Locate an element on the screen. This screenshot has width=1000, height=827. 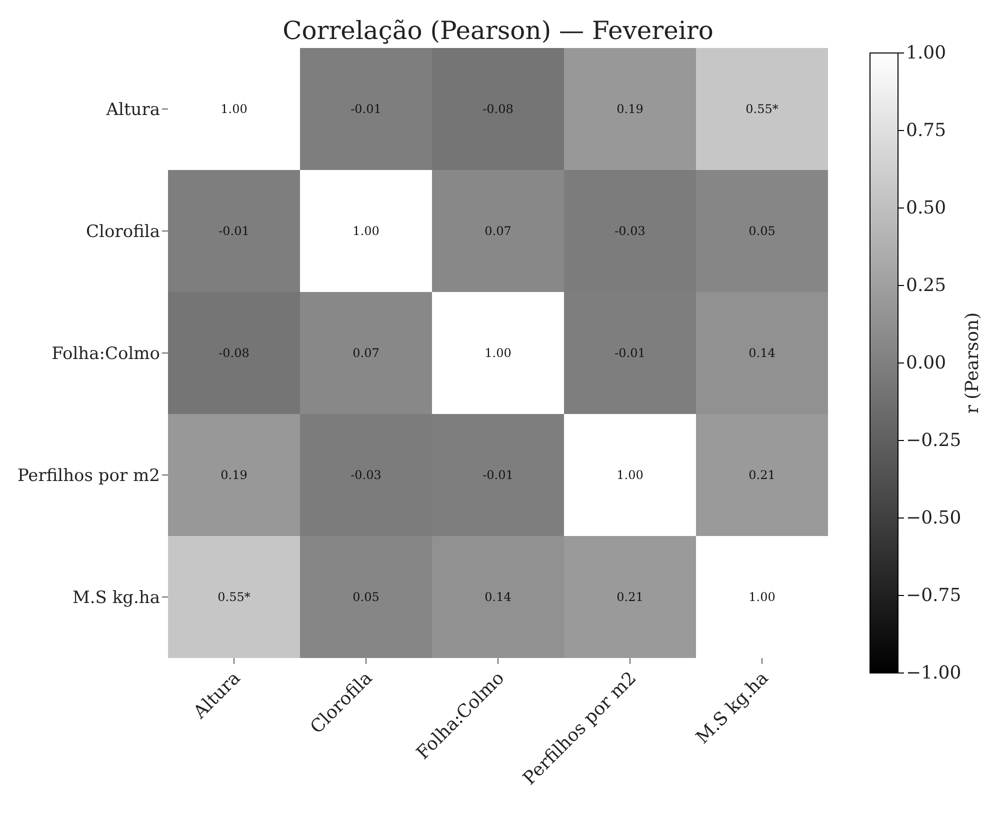
color-bar-label: −1.00 is located at coordinates (934, 673).